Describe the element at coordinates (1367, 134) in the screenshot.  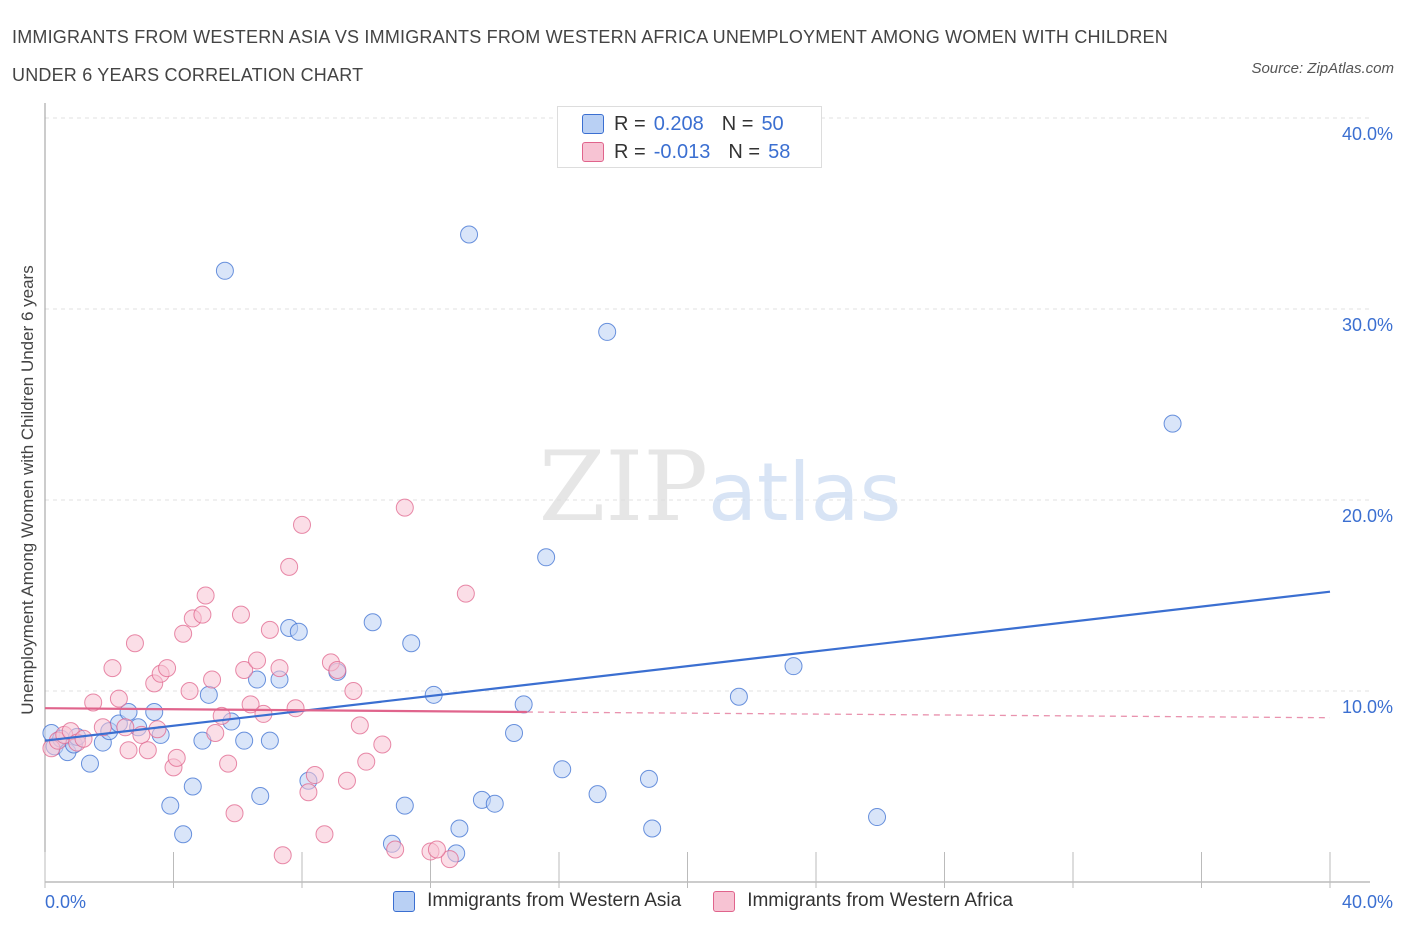
I see `y-tick-label: 40.0%` at that location.